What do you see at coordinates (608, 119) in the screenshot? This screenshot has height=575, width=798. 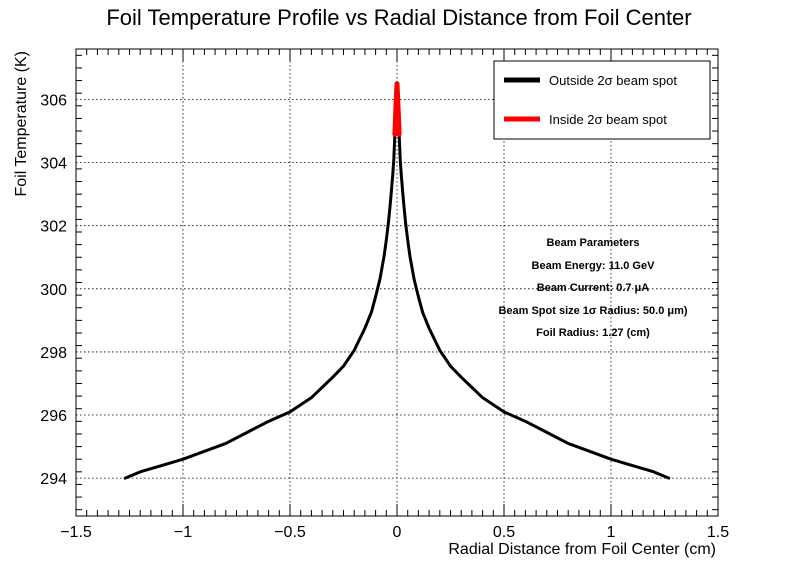 I see `legend-label-inside: Inside 2σ beam spot` at bounding box center [608, 119].